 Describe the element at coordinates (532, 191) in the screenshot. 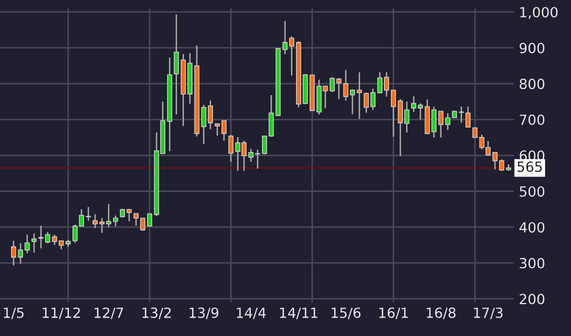

I see `y-tick-label: 500` at that location.